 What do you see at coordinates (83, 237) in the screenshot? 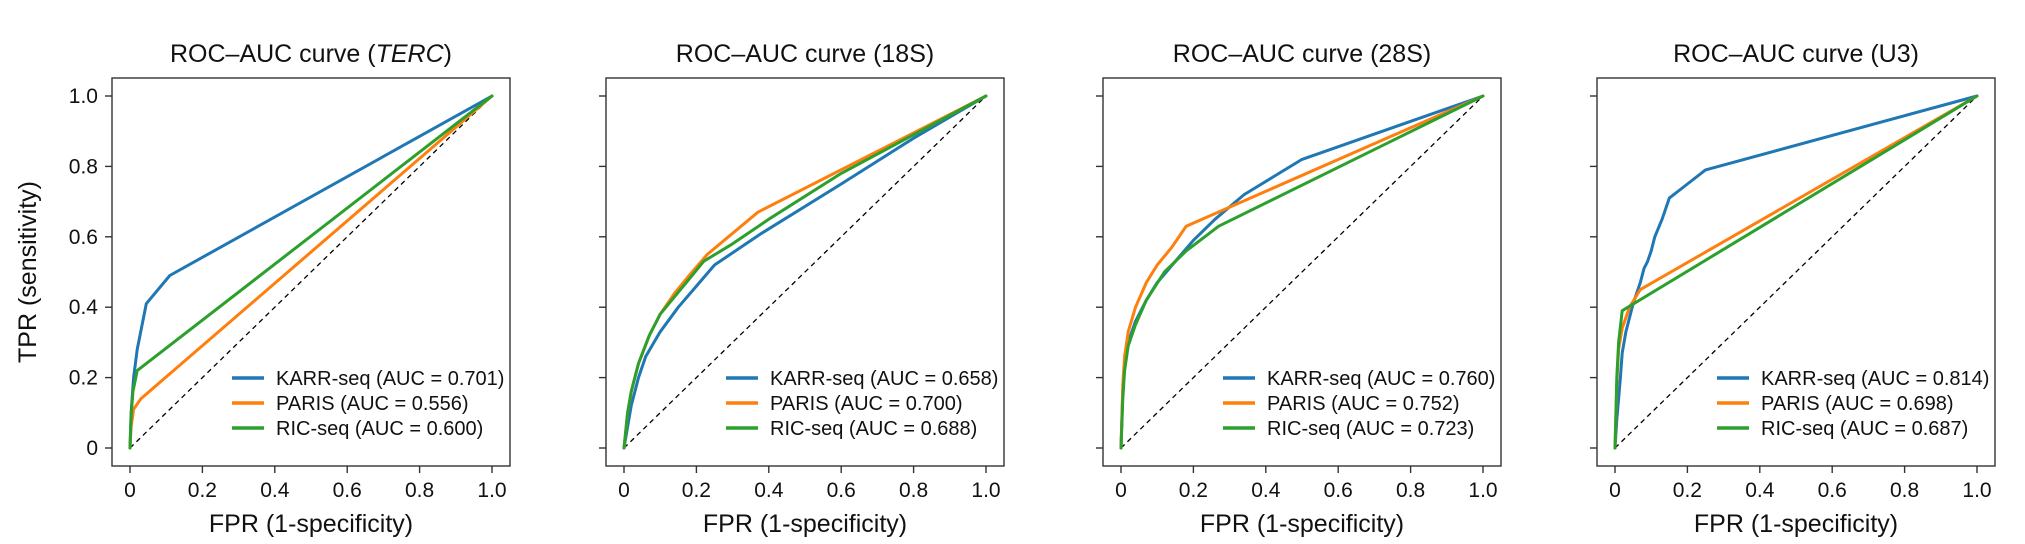
I see `y-tick-label: 0.6` at bounding box center [83, 237].